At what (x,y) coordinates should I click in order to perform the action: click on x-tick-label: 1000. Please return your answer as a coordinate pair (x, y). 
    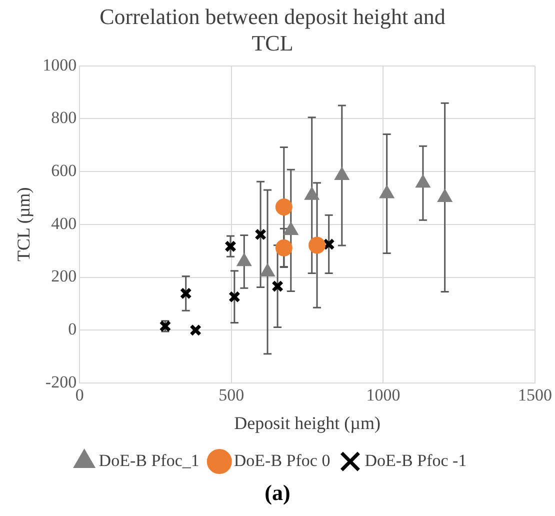
    Looking at the image, I should click on (383, 395).